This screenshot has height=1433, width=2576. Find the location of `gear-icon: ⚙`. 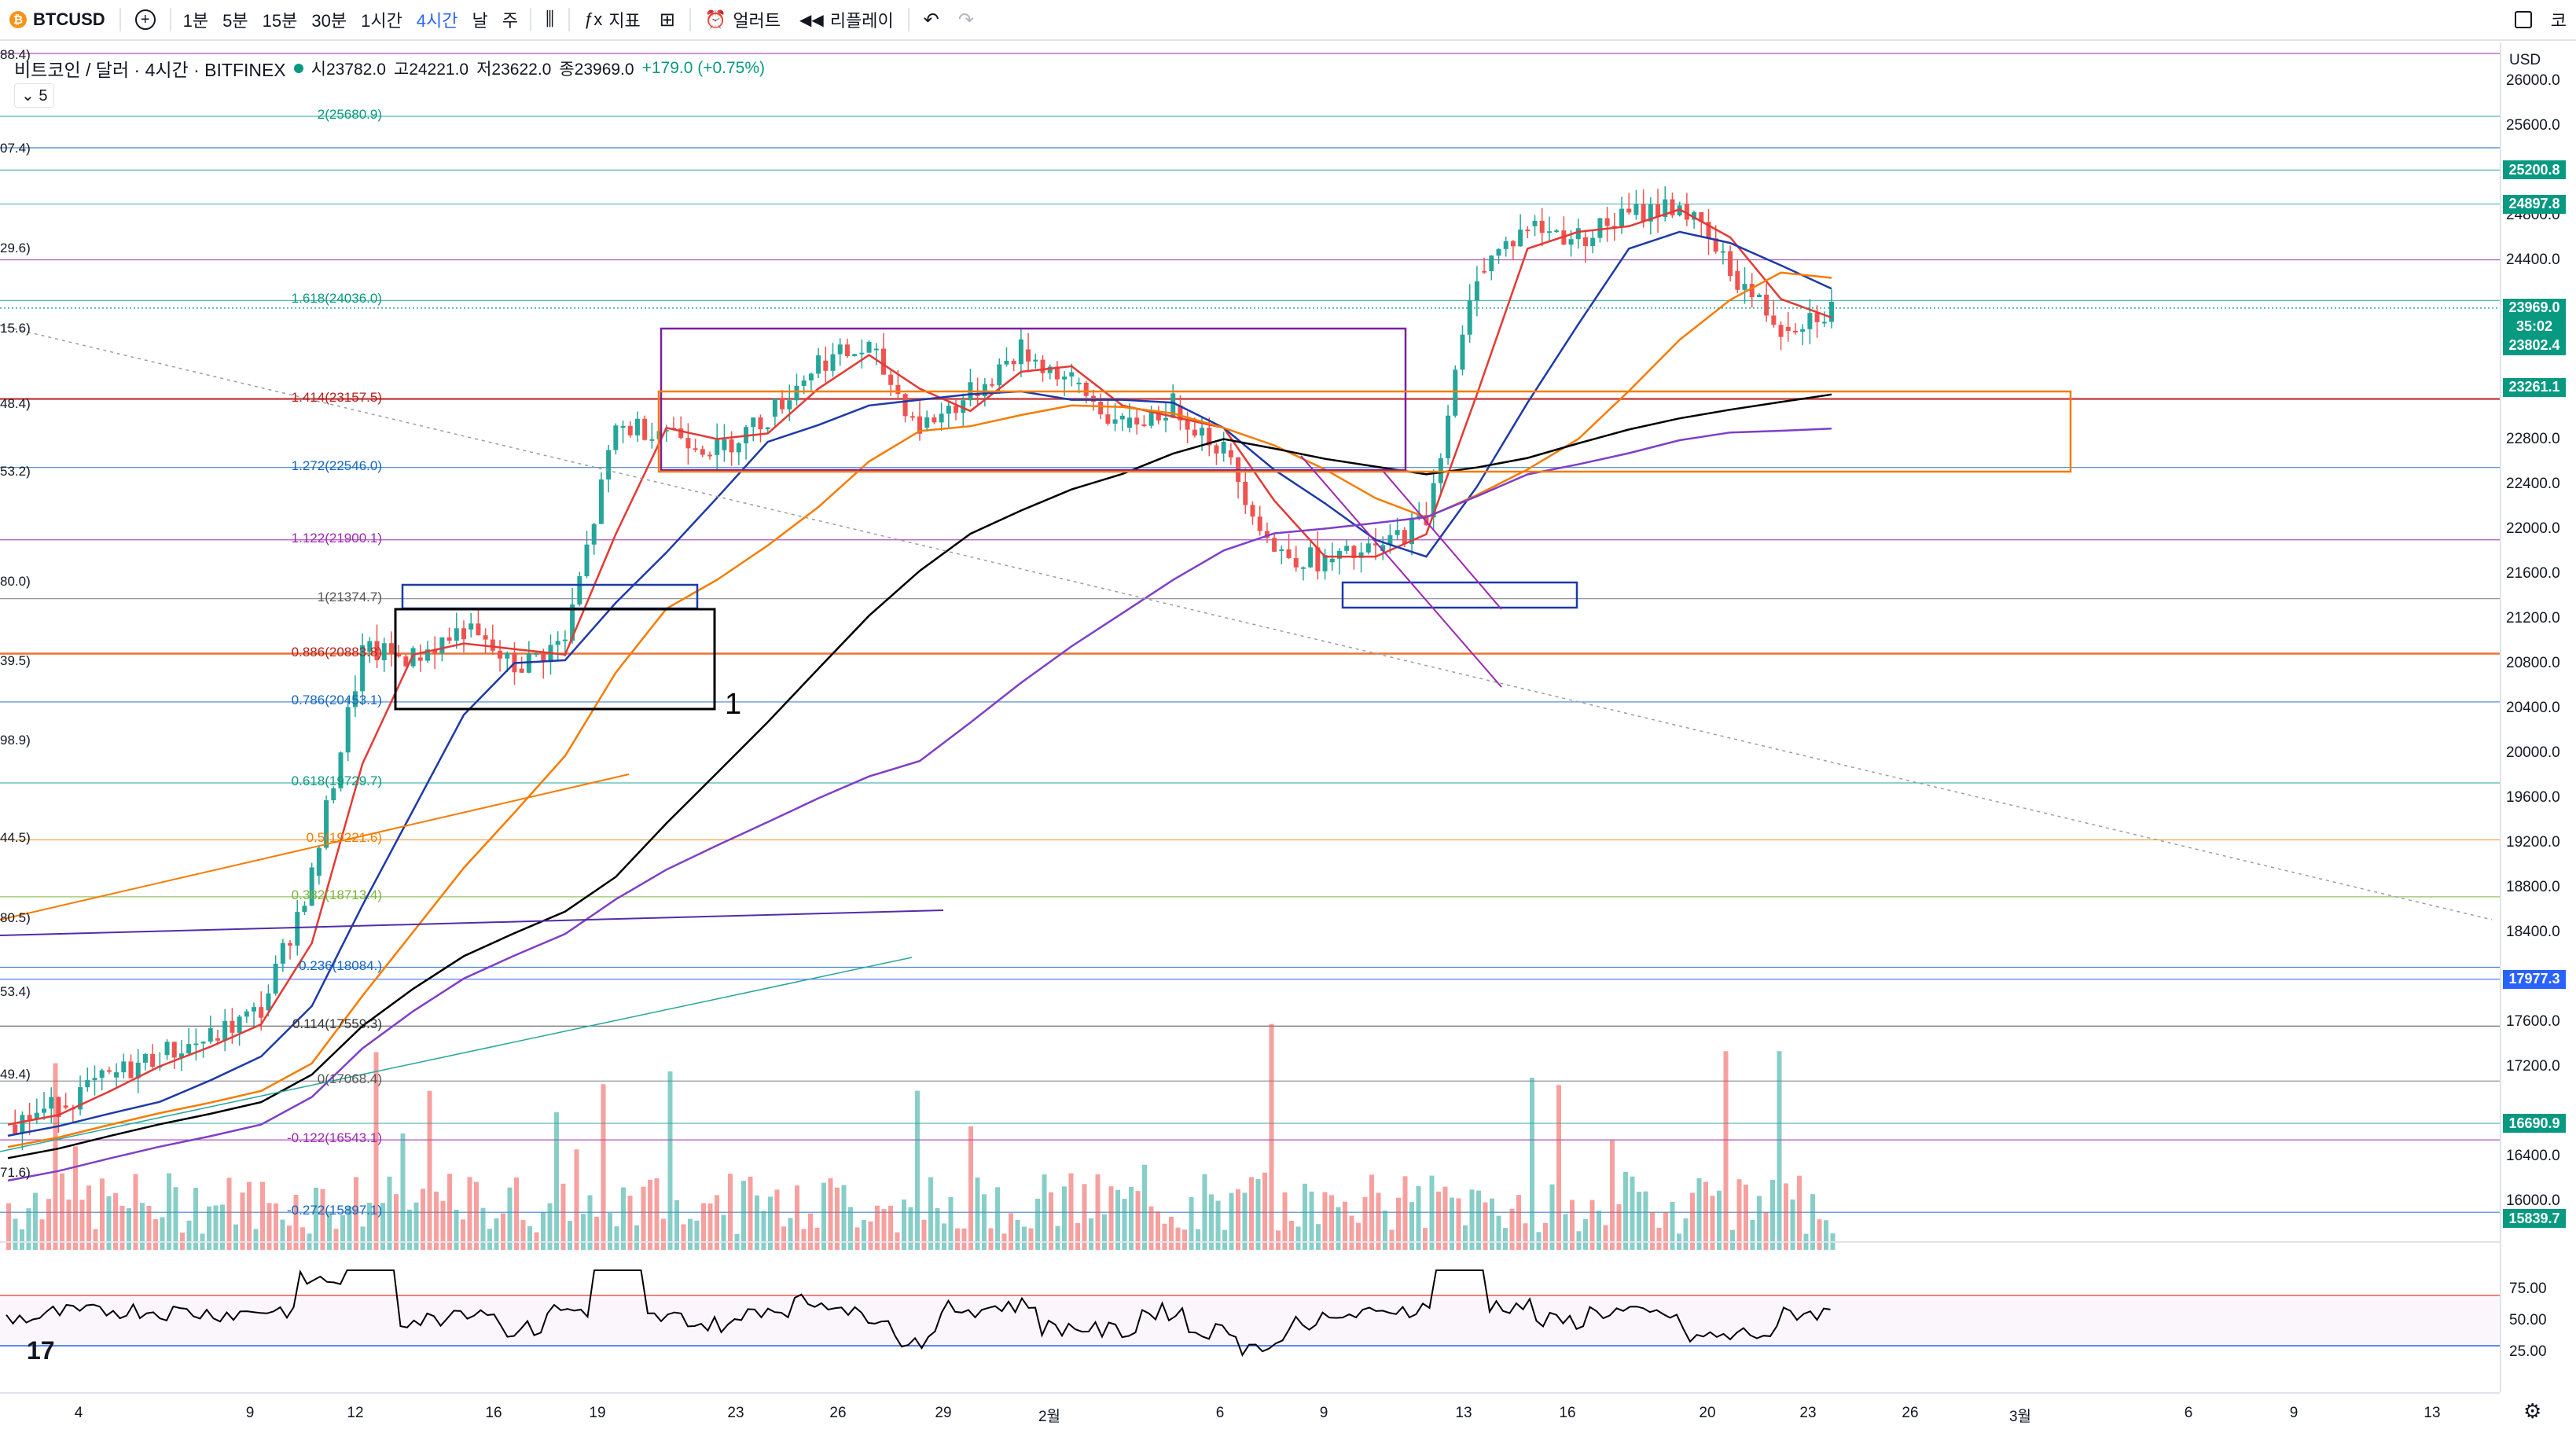

gear-icon: ⚙ is located at coordinates (2532, 1411).